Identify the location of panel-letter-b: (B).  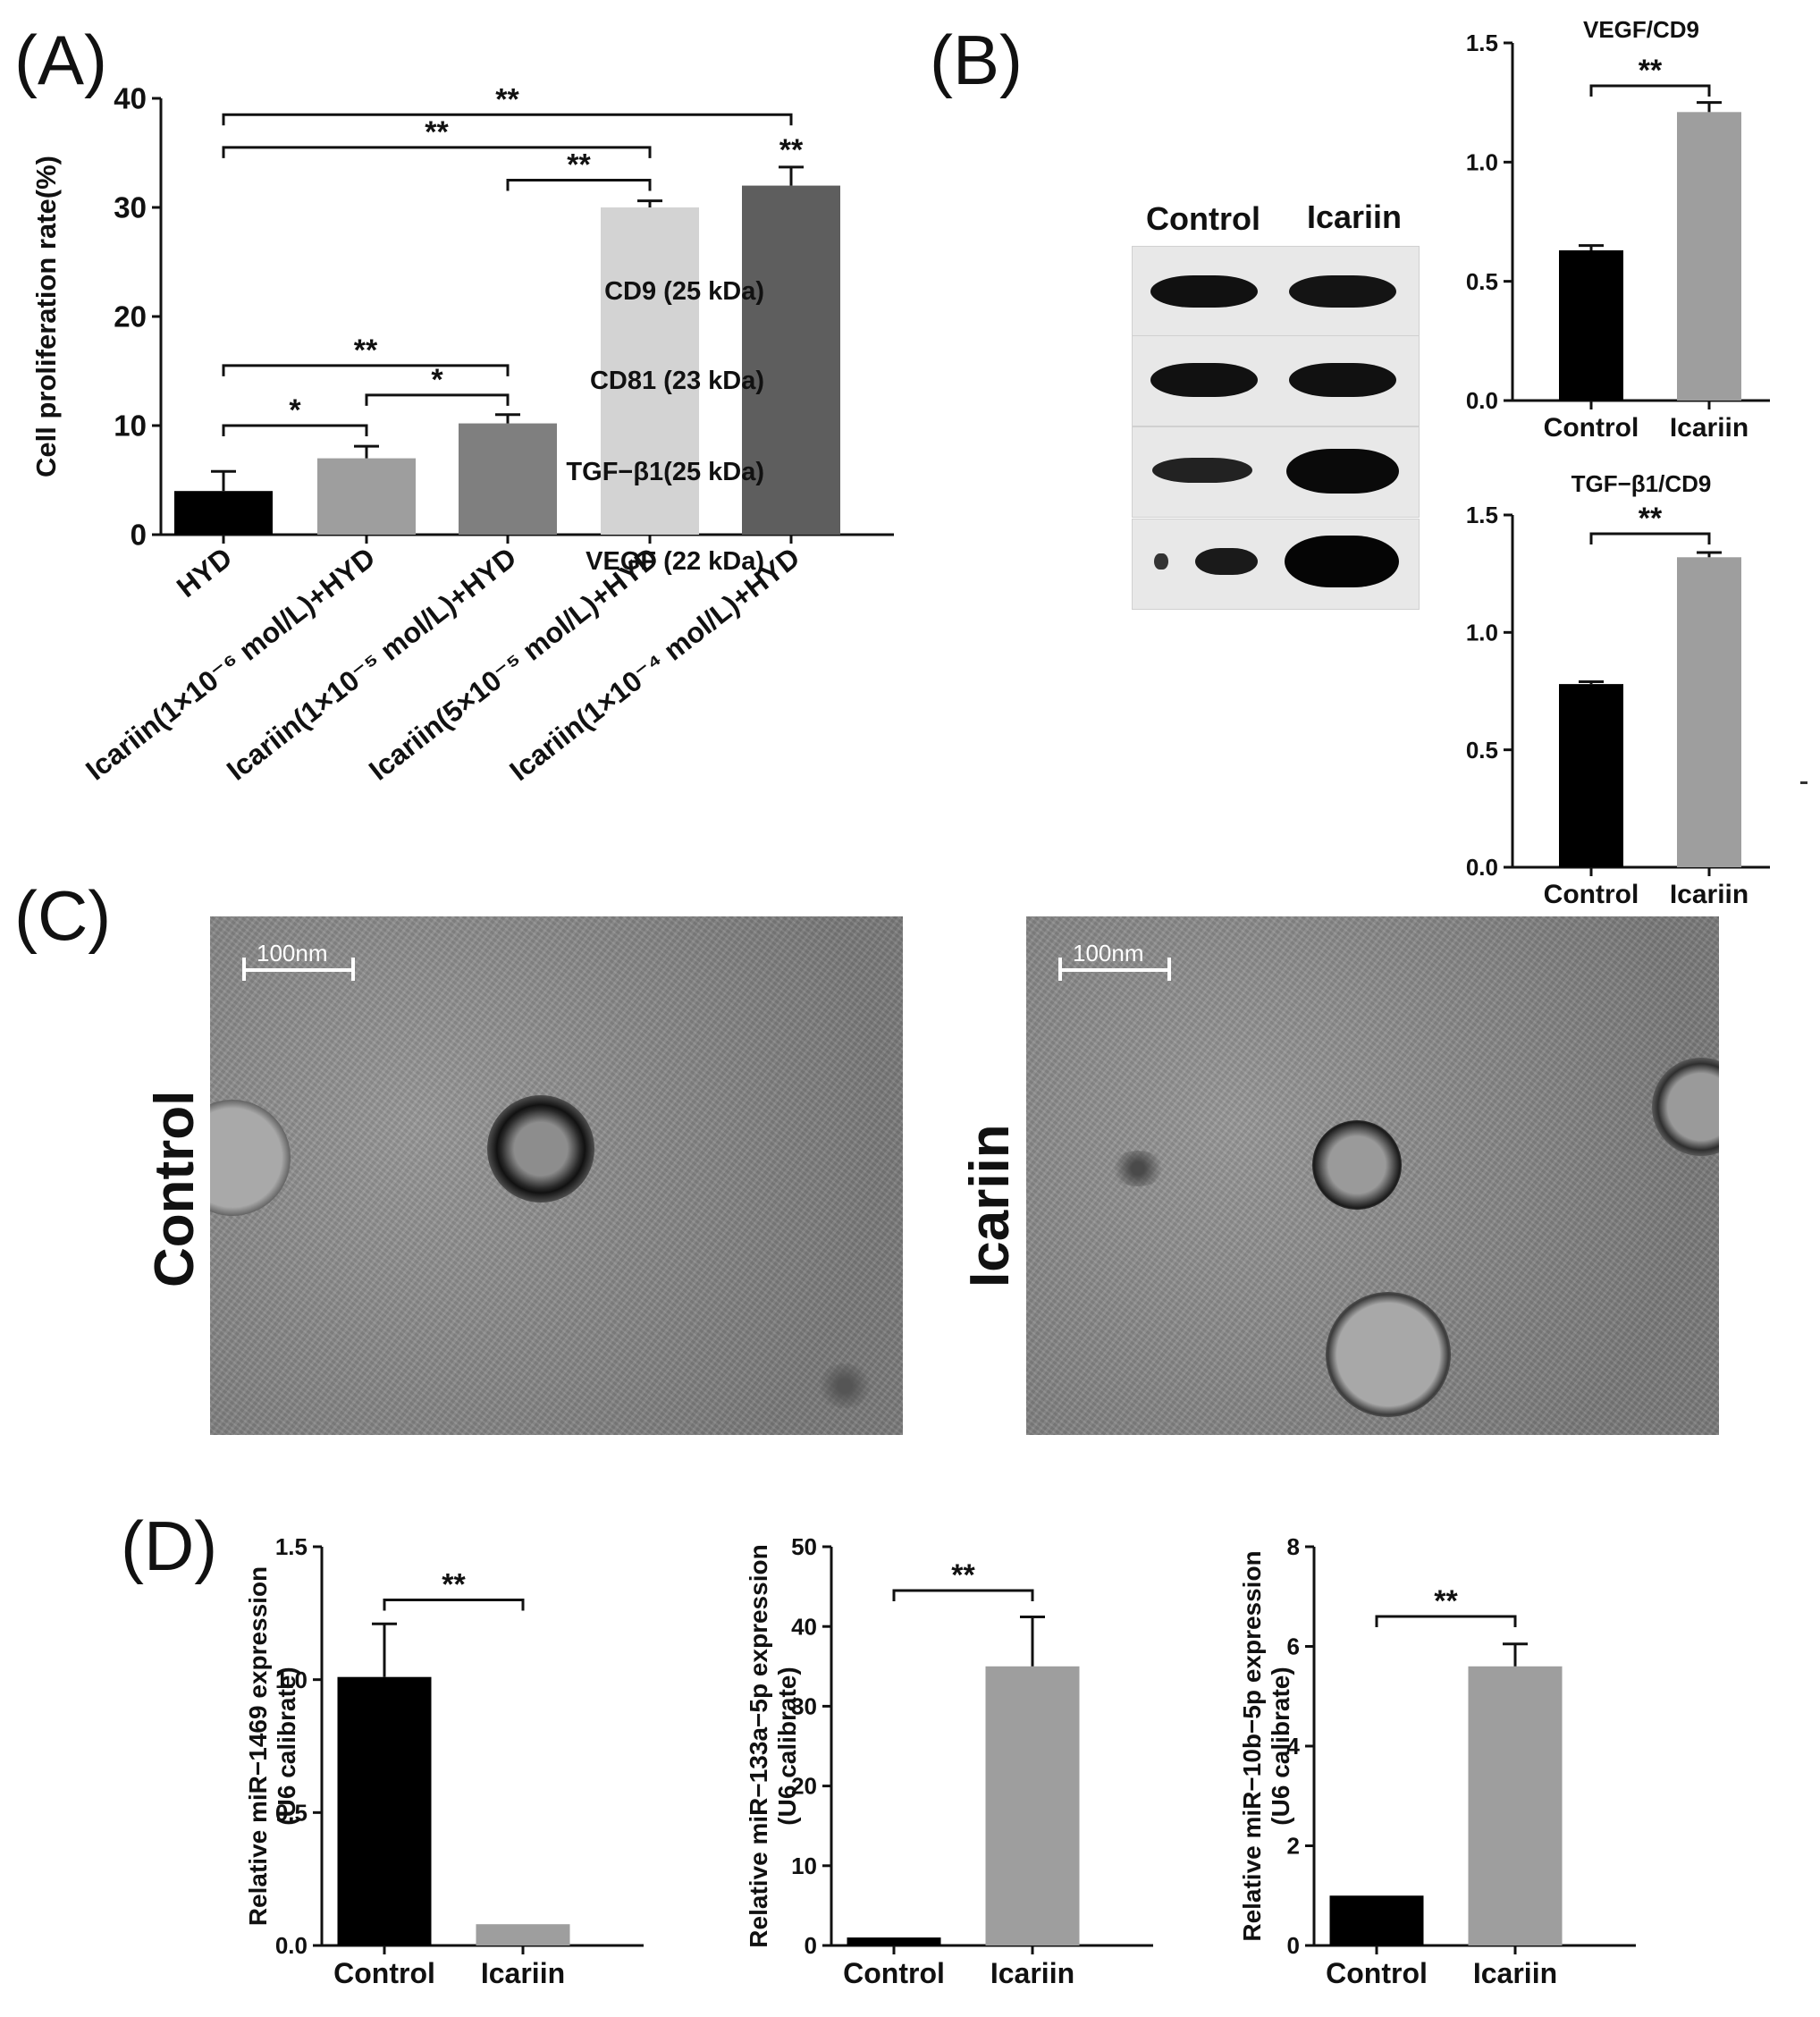
(976, 60).